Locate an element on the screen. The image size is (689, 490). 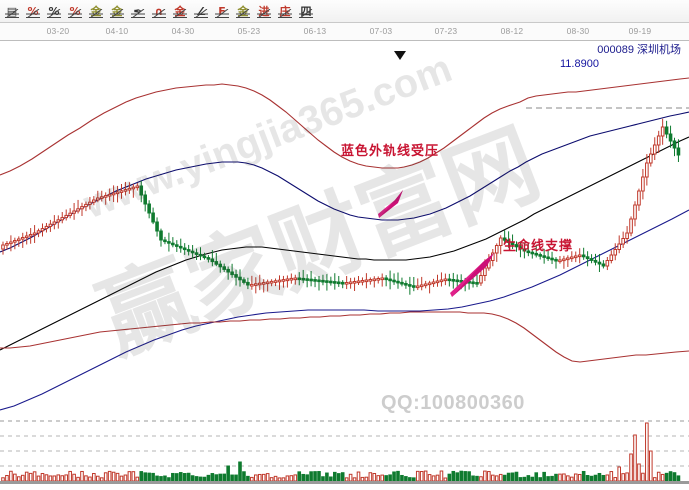
volume-chart-svg is located at coordinates (344, 447).